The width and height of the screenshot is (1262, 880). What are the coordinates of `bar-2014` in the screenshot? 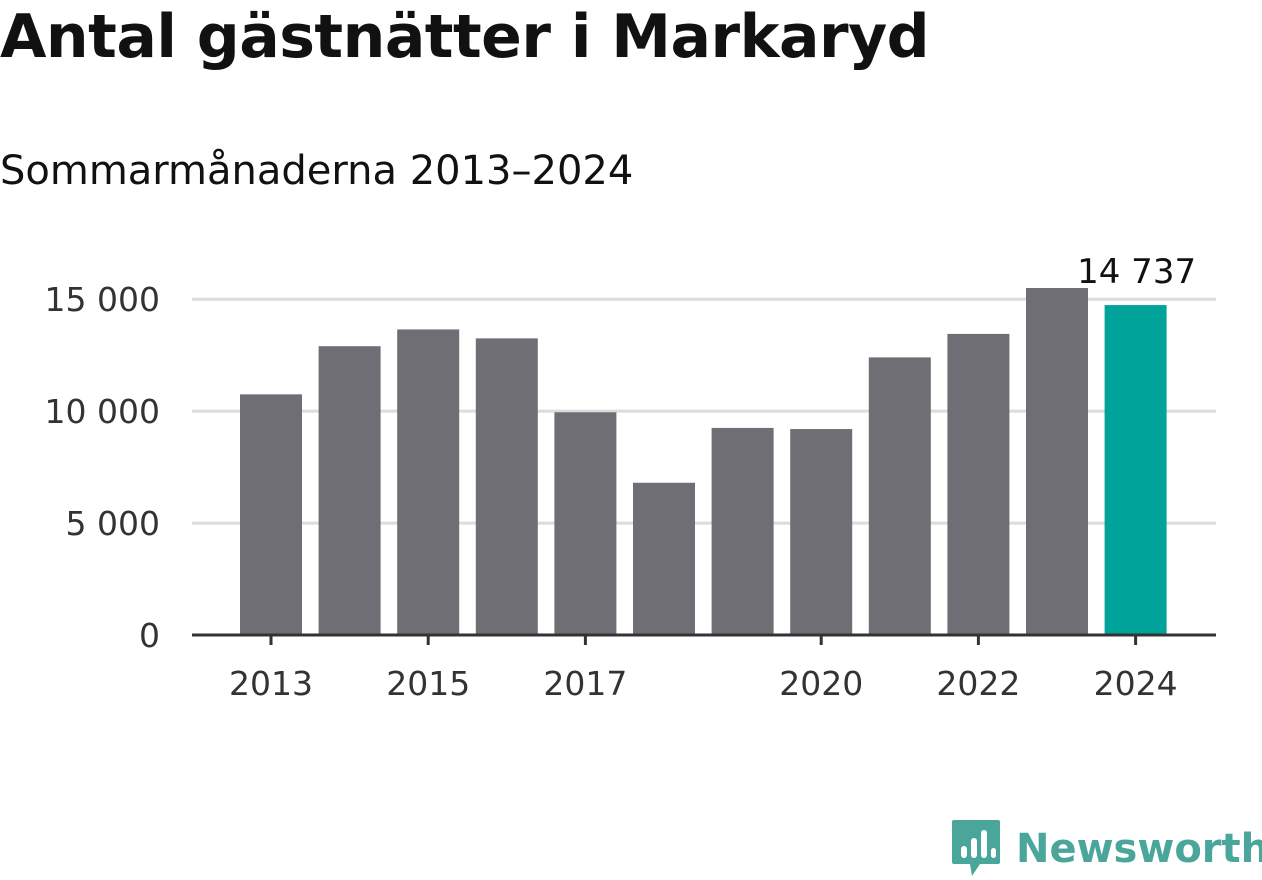 It's located at (349, 490).